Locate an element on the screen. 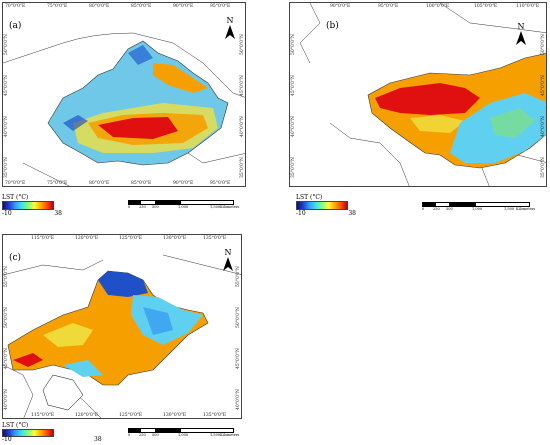  legend-min-c: -10 is located at coordinates (7, 439).